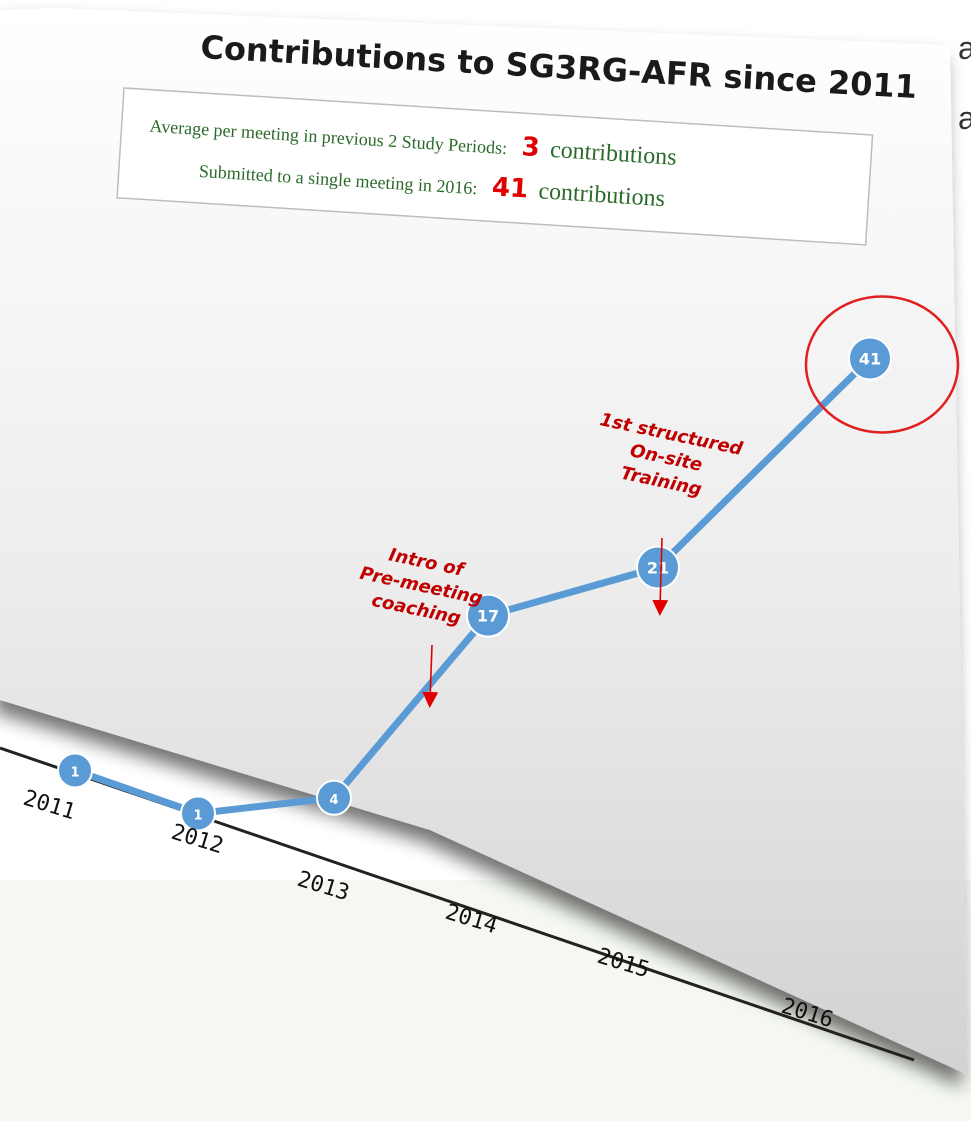 Image resolution: width=971 pixels, height=1121 pixels. I want to click on data-label: 21, so click(658, 567).